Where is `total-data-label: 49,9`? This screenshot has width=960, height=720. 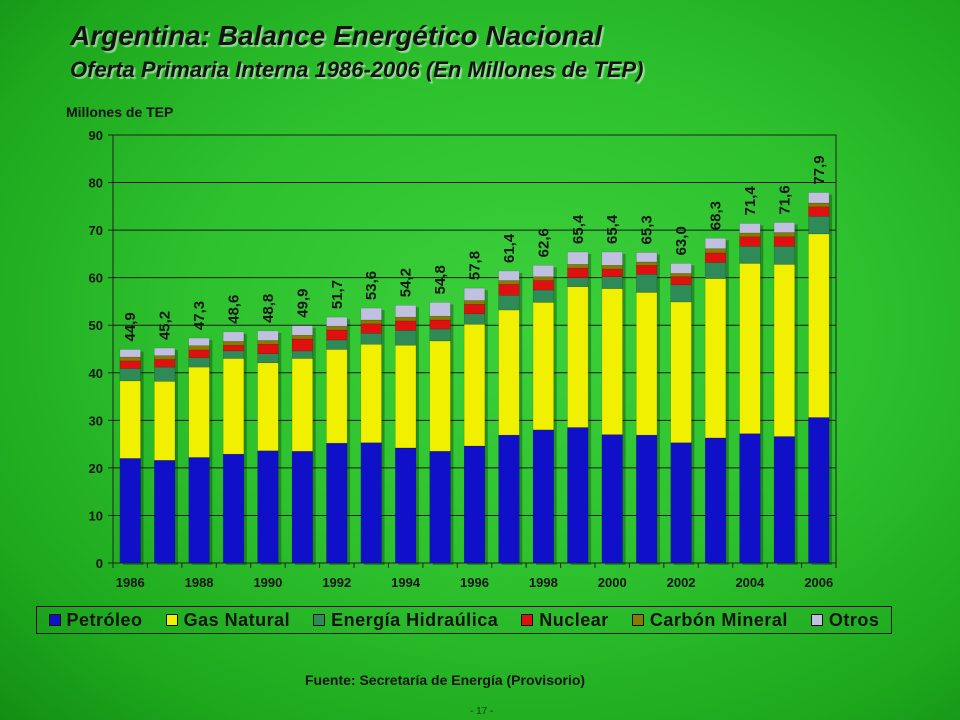
total-data-label: 49,9 is located at coordinates (302, 302).